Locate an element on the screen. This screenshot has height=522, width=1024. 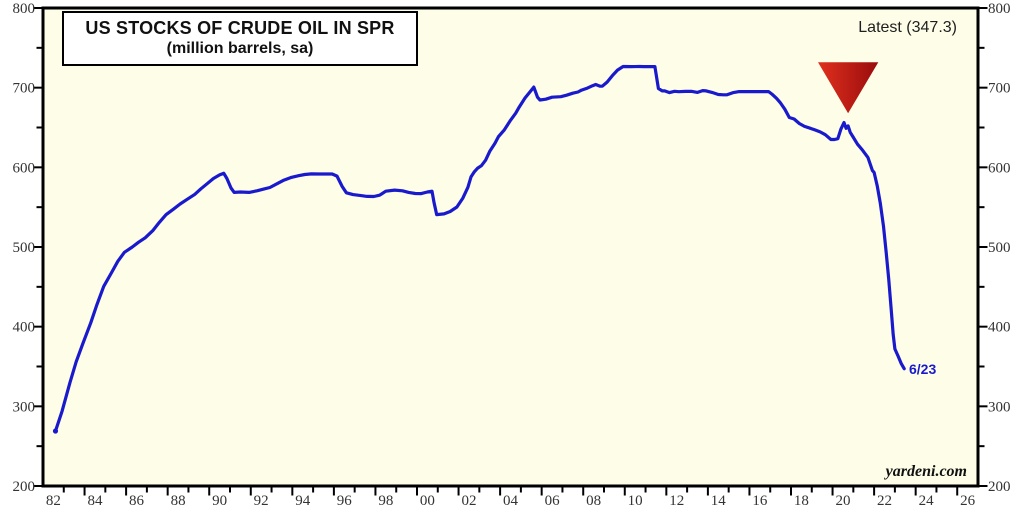
y-axis-label-left: 800 is located at coordinates (24, 9).